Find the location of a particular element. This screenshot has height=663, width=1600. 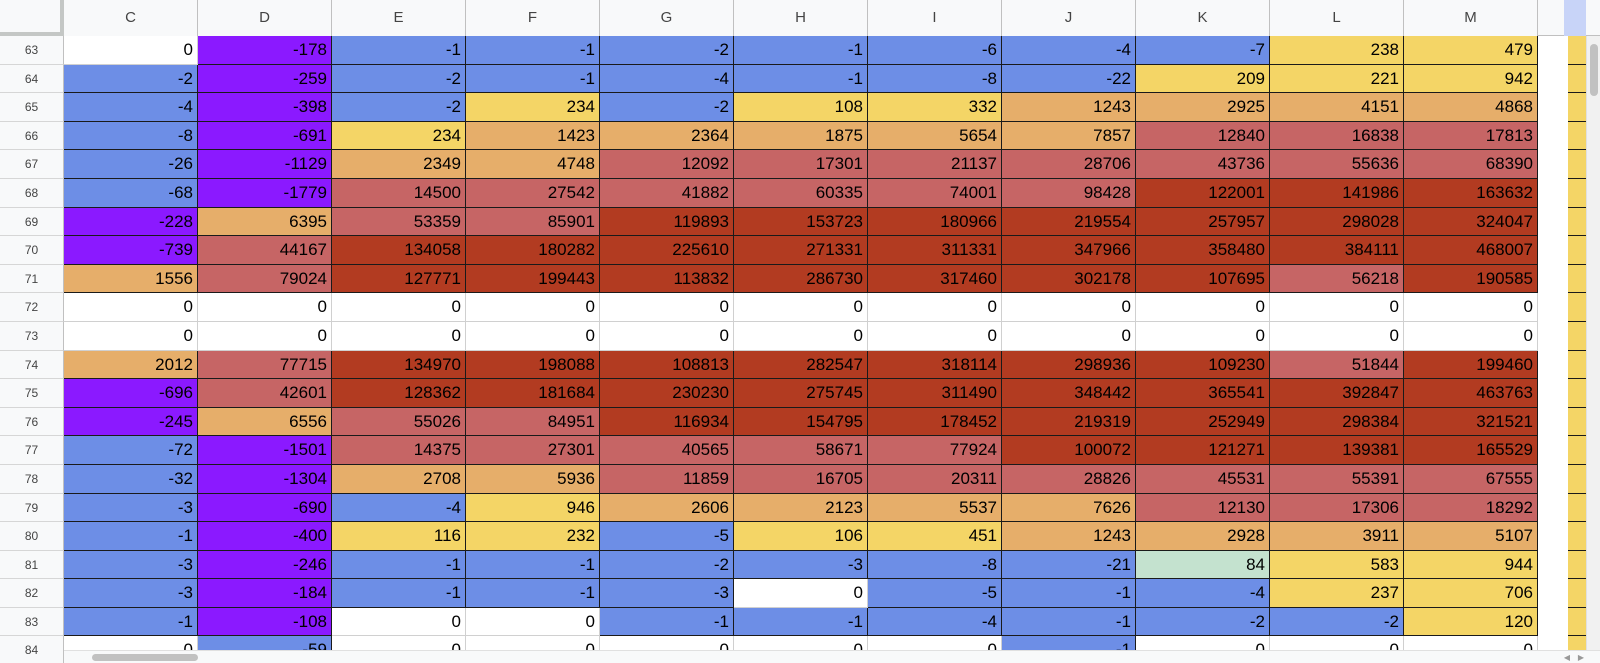

cell-i72: 0 is located at coordinates (935, 307).